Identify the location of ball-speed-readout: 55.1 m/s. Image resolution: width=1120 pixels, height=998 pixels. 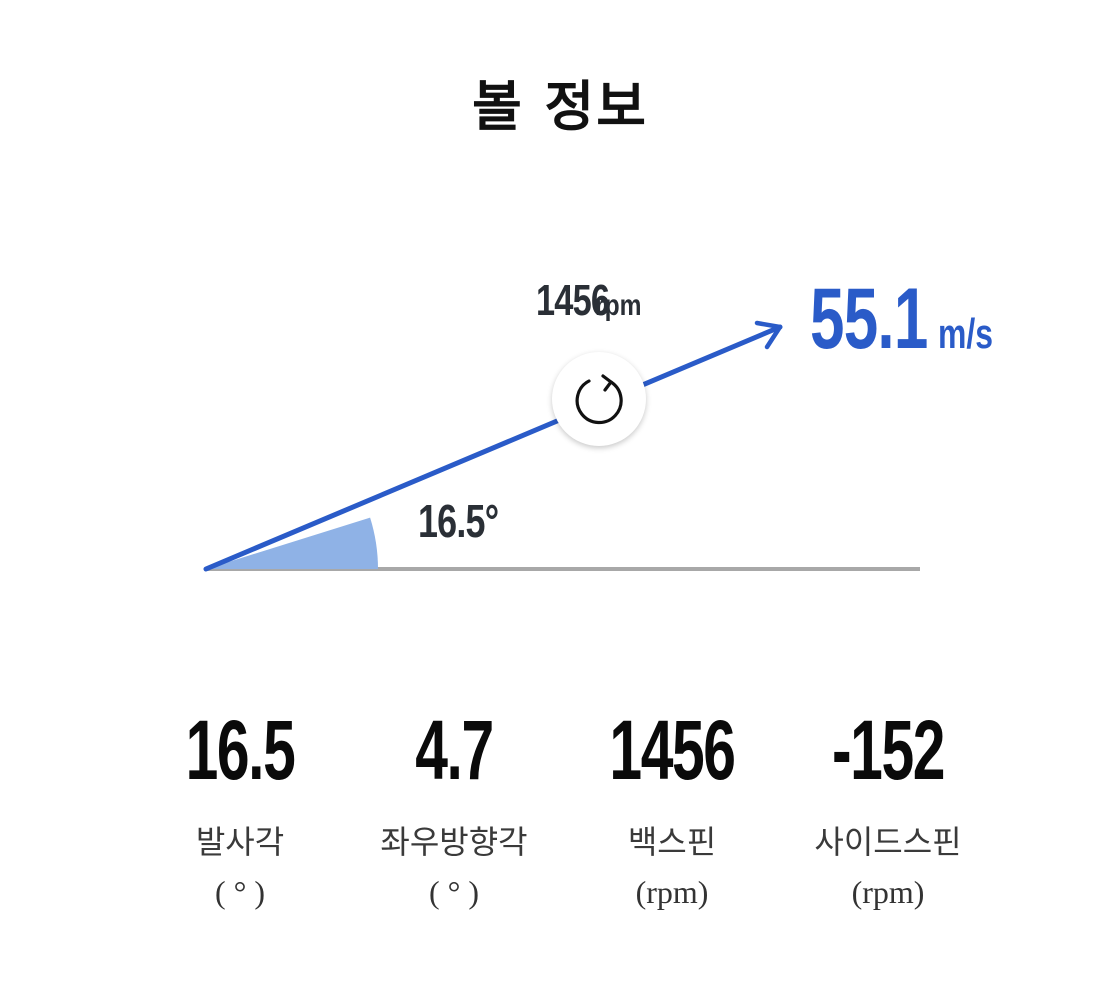
(910, 319).